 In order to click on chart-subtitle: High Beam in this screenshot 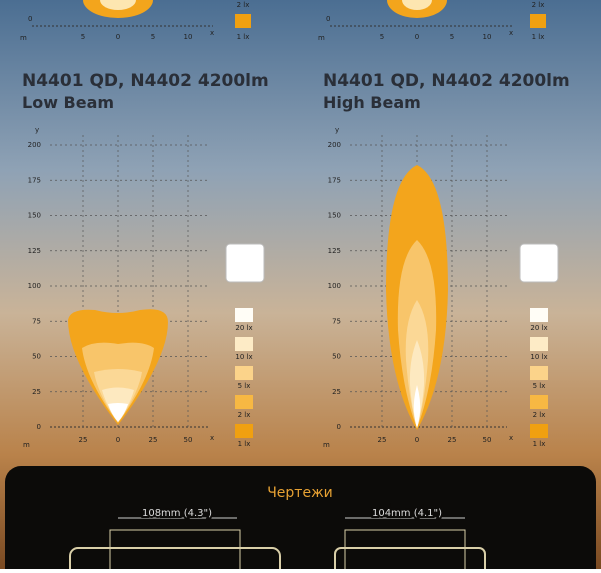, I will do `click(372, 102)`.